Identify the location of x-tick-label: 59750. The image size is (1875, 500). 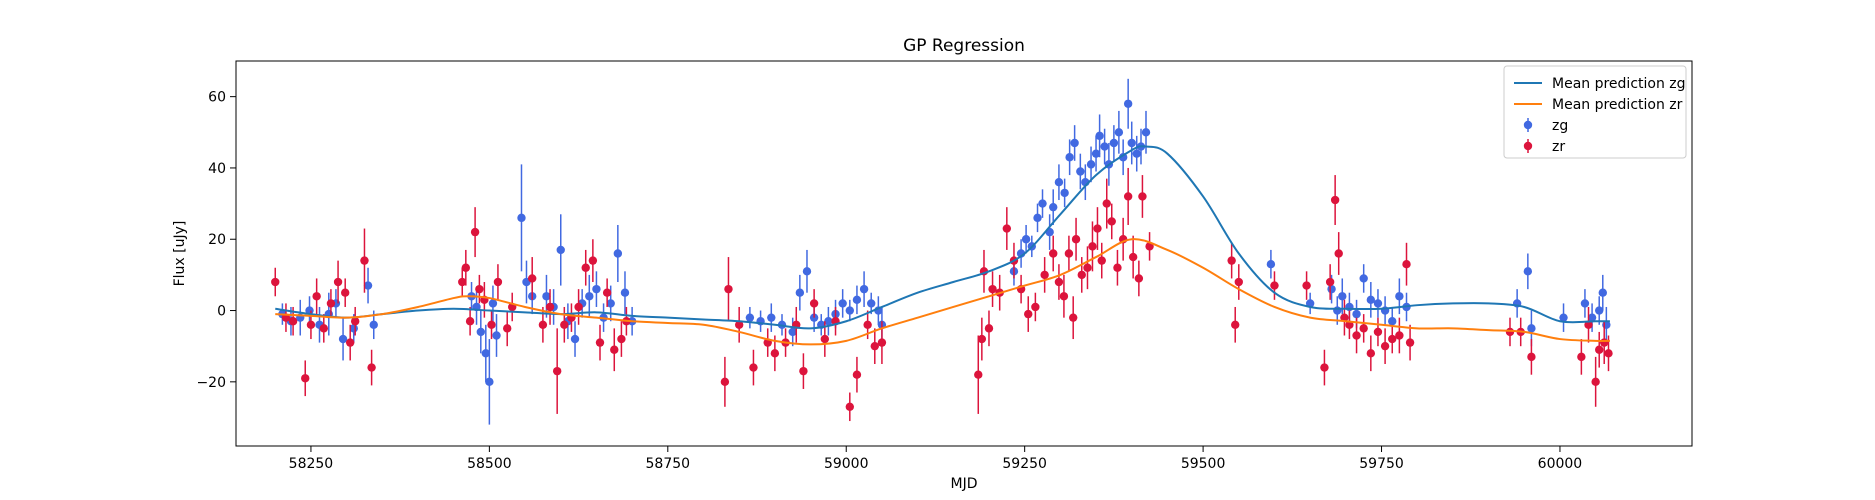
(1381, 464).